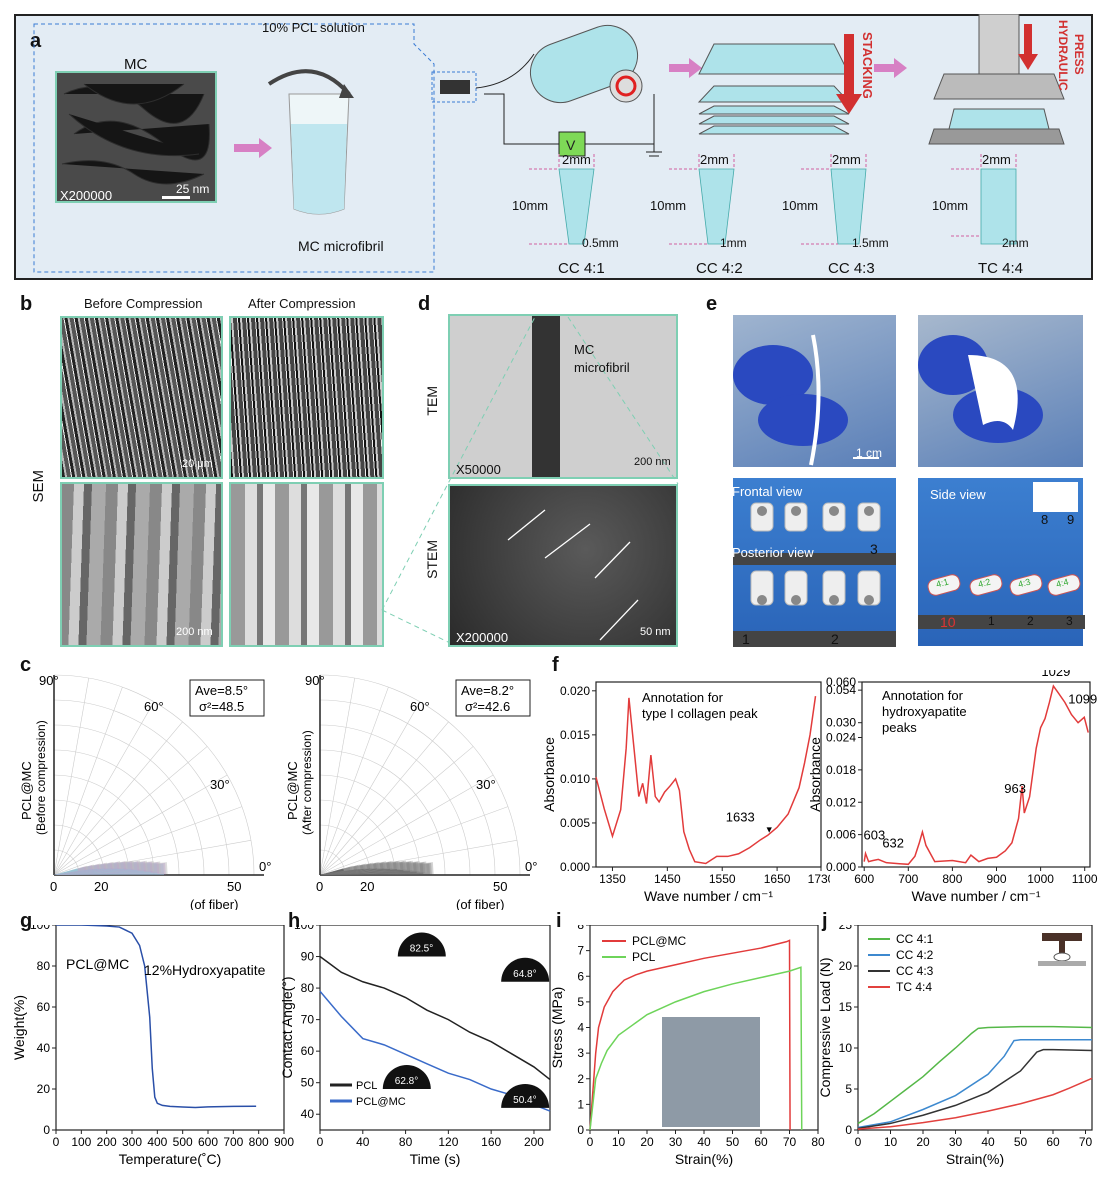 The image size is (1107, 1195). What do you see at coordinates (1062, 963) in the screenshot?
I see `press-icon-base` at bounding box center [1062, 963].